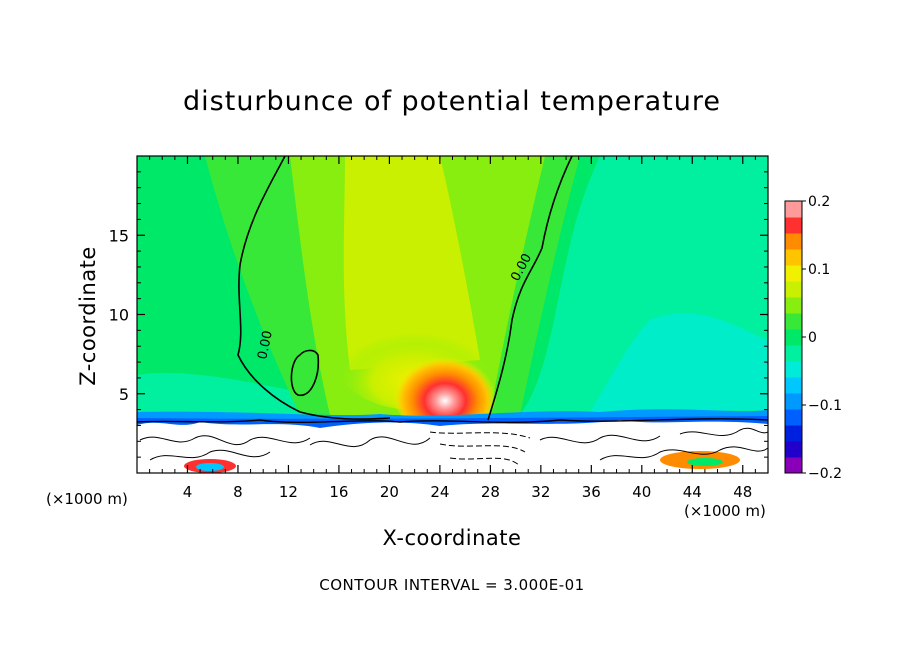 The image size is (904, 654). What do you see at coordinates (641, 492) in the screenshot?
I see `x-tick-label-40: 40` at bounding box center [641, 492].